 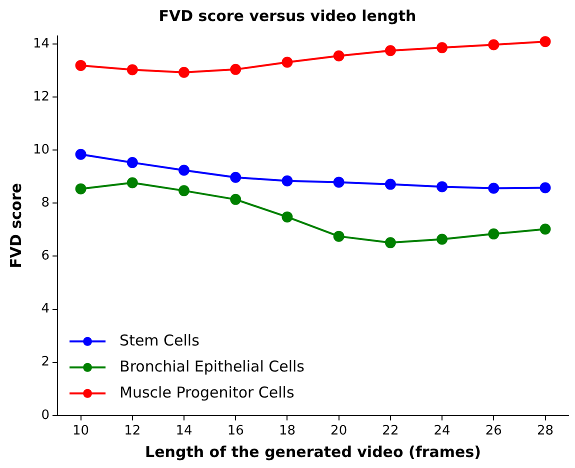 I want to click on x-tick-label: 20, so click(x=339, y=431).